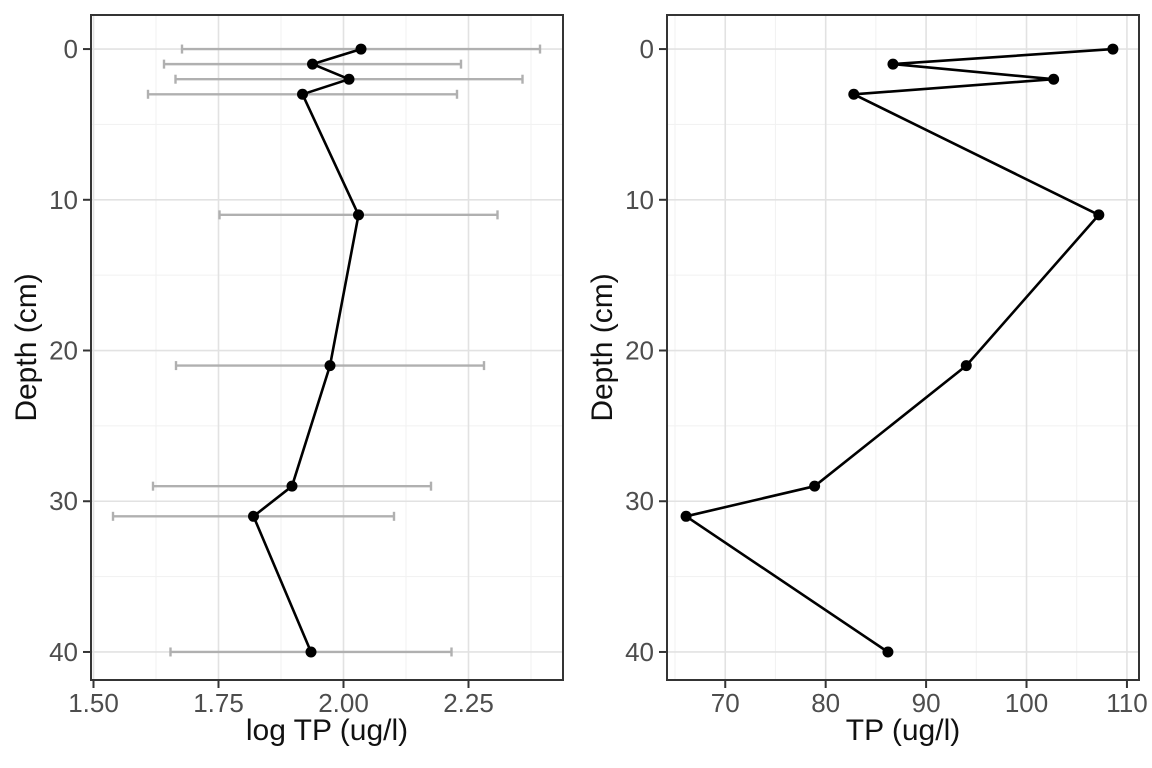  Describe the element at coordinates (1126, 703) in the screenshot. I see `x-tick-label: 110` at that location.